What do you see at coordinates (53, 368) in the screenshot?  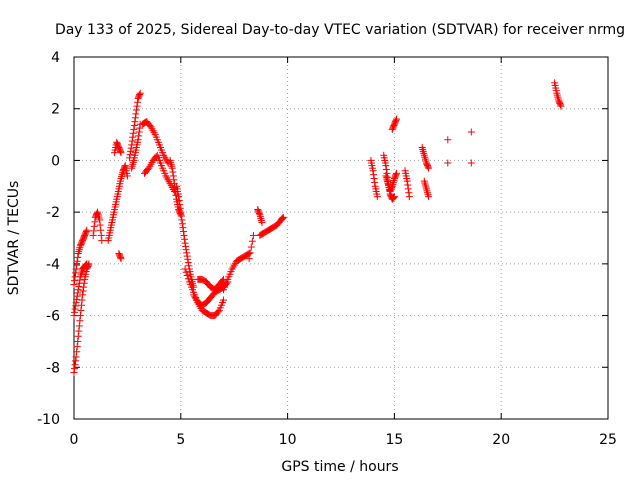 I see `y-tick-label: -8` at bounding box center [53, 368].